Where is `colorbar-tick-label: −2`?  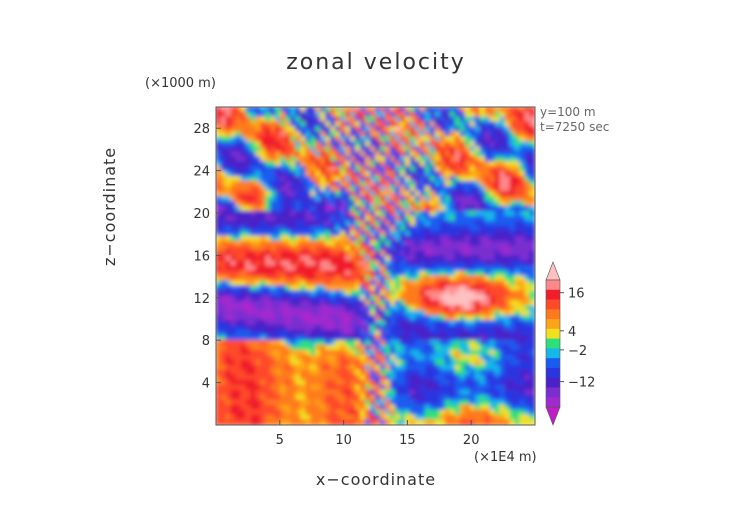 colorbar-tick-label: −2 is located at coordinates (577, 351).